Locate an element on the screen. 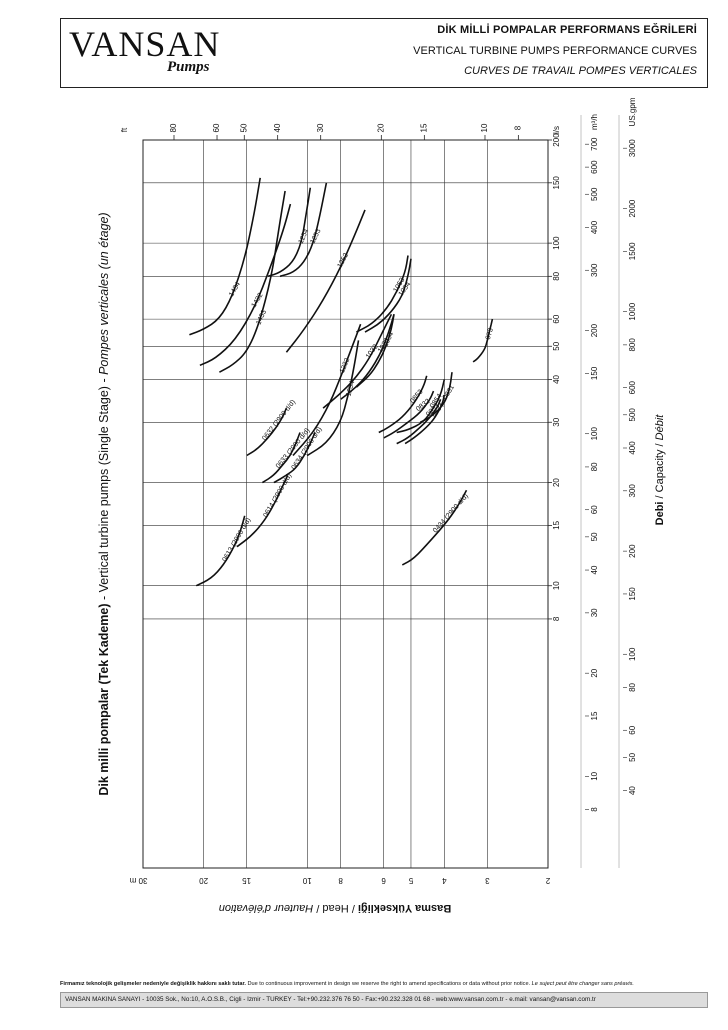 The width and height of the screenshot is (728, 1030). gpm-tick-label: 400 is located at coordinates (632, 448).